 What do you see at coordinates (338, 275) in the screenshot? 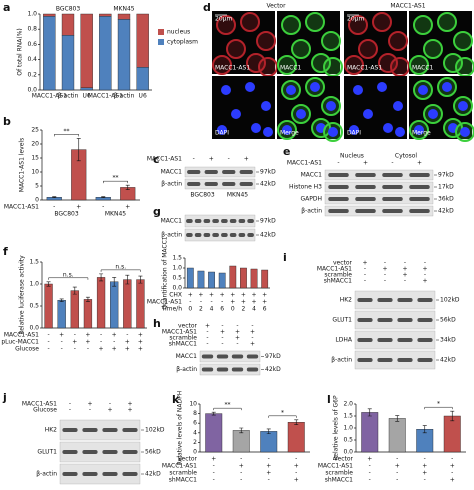
I see `row-label: scramble` at bounding box center [338, 275].